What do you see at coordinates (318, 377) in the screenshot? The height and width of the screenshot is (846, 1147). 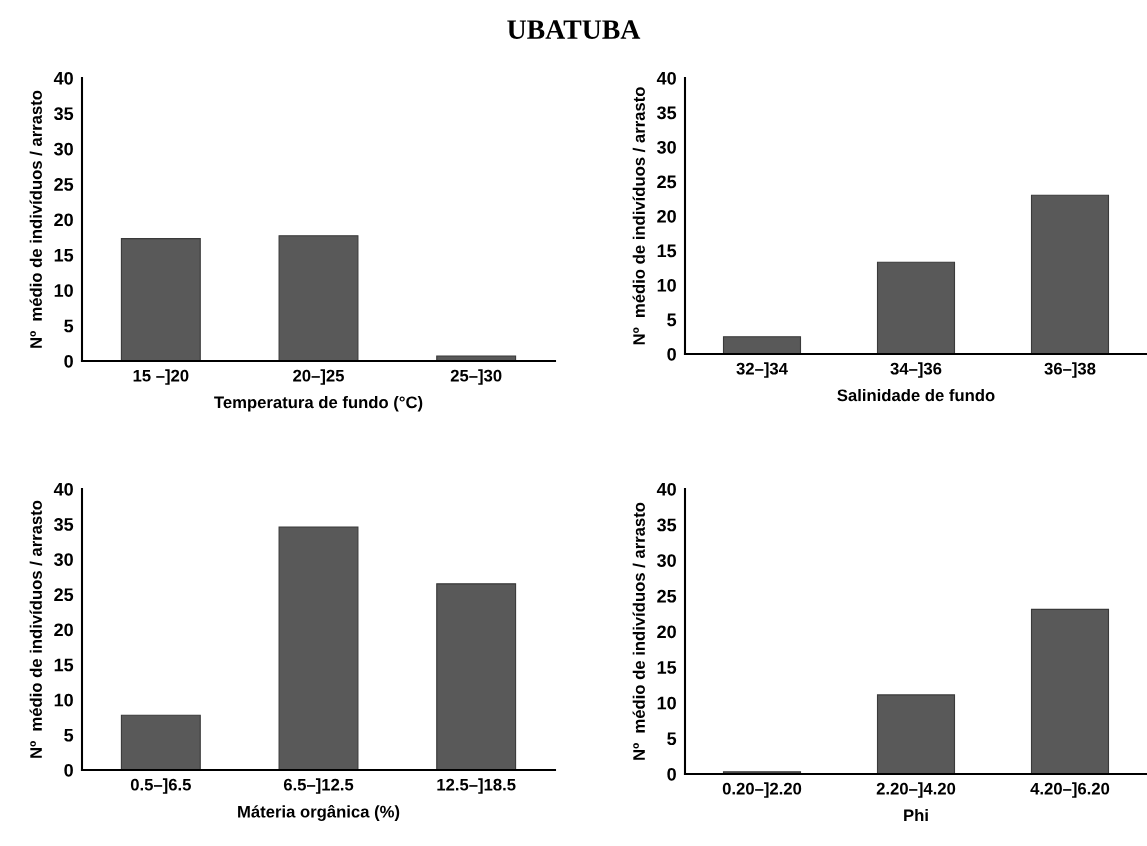 I see `x-tick-label: 20–]25` at bounding box center [318, 377].